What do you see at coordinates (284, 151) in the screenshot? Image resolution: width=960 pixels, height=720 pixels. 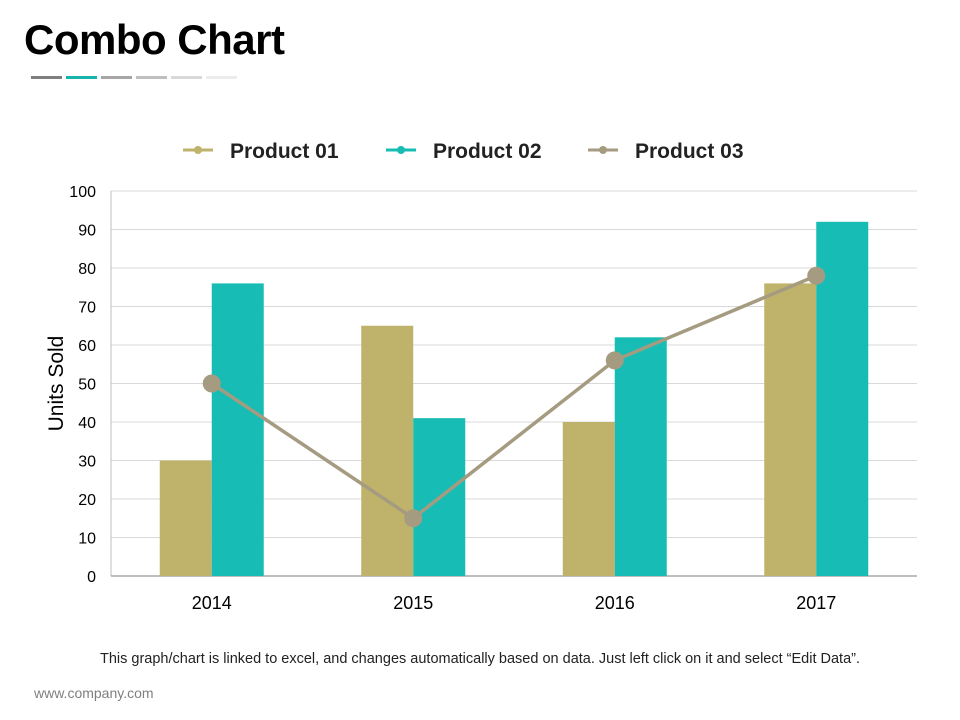 I see `legend-label: Product 01` at bounding box center [284, 151].